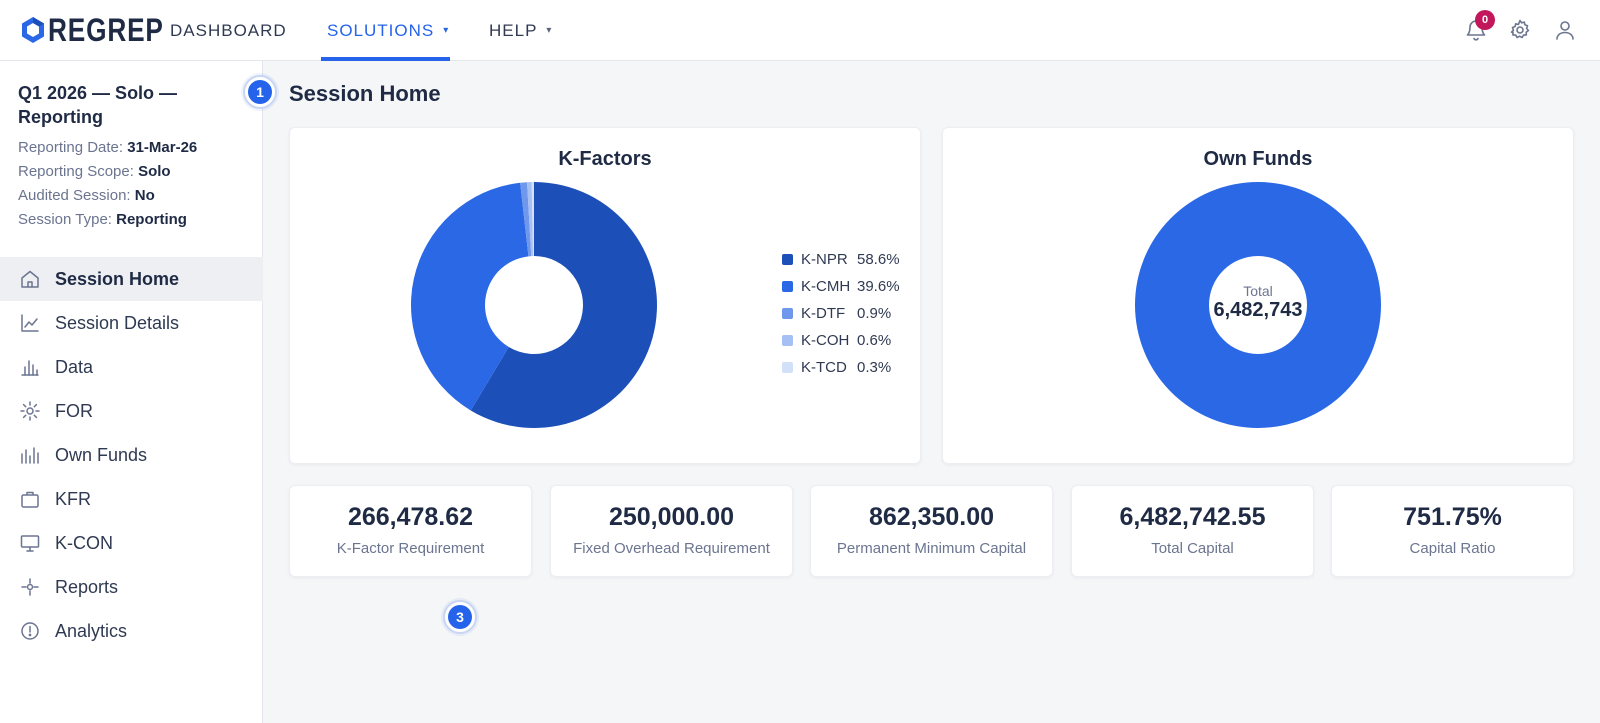  I want to click on briefcase-icon, so click(30, 499).